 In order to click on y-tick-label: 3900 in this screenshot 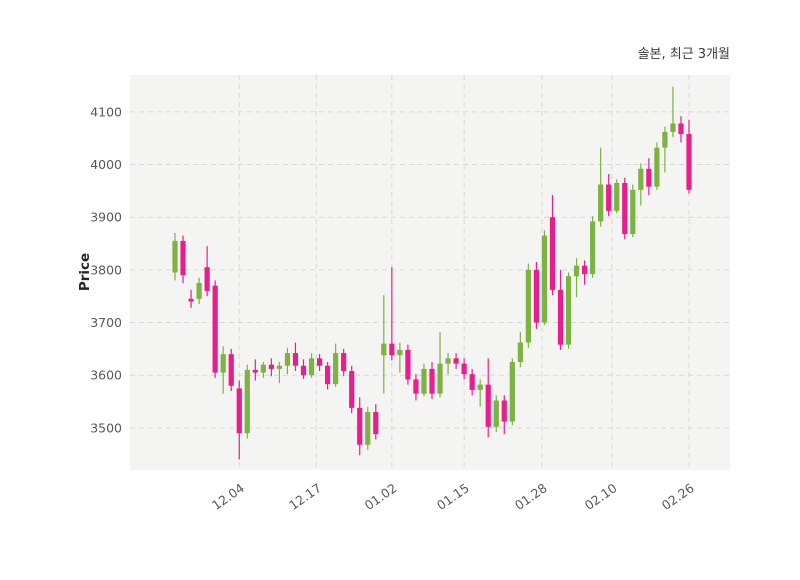, I will do `click(106, 217)`.